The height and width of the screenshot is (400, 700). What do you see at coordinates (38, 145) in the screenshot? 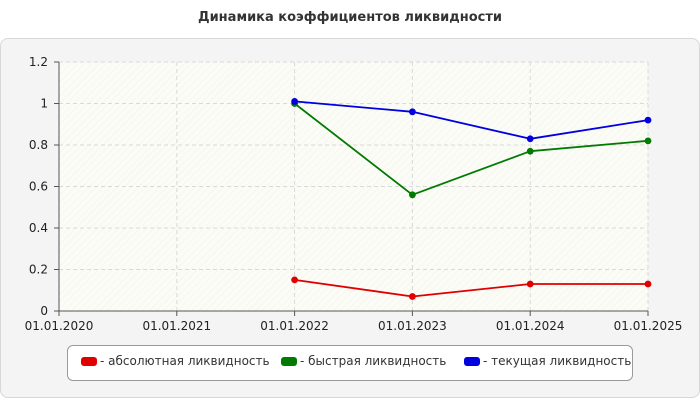
I see `y-tick-label: 0.8` at bounding box center [38, 145].